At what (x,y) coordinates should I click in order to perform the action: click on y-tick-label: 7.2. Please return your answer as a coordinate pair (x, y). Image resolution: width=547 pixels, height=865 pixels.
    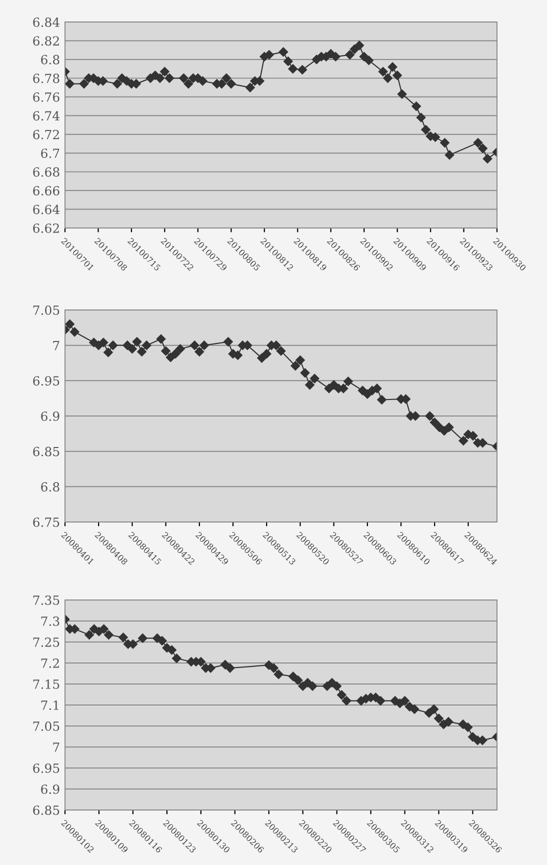
    Looking at the image, I should click on (50, 663).